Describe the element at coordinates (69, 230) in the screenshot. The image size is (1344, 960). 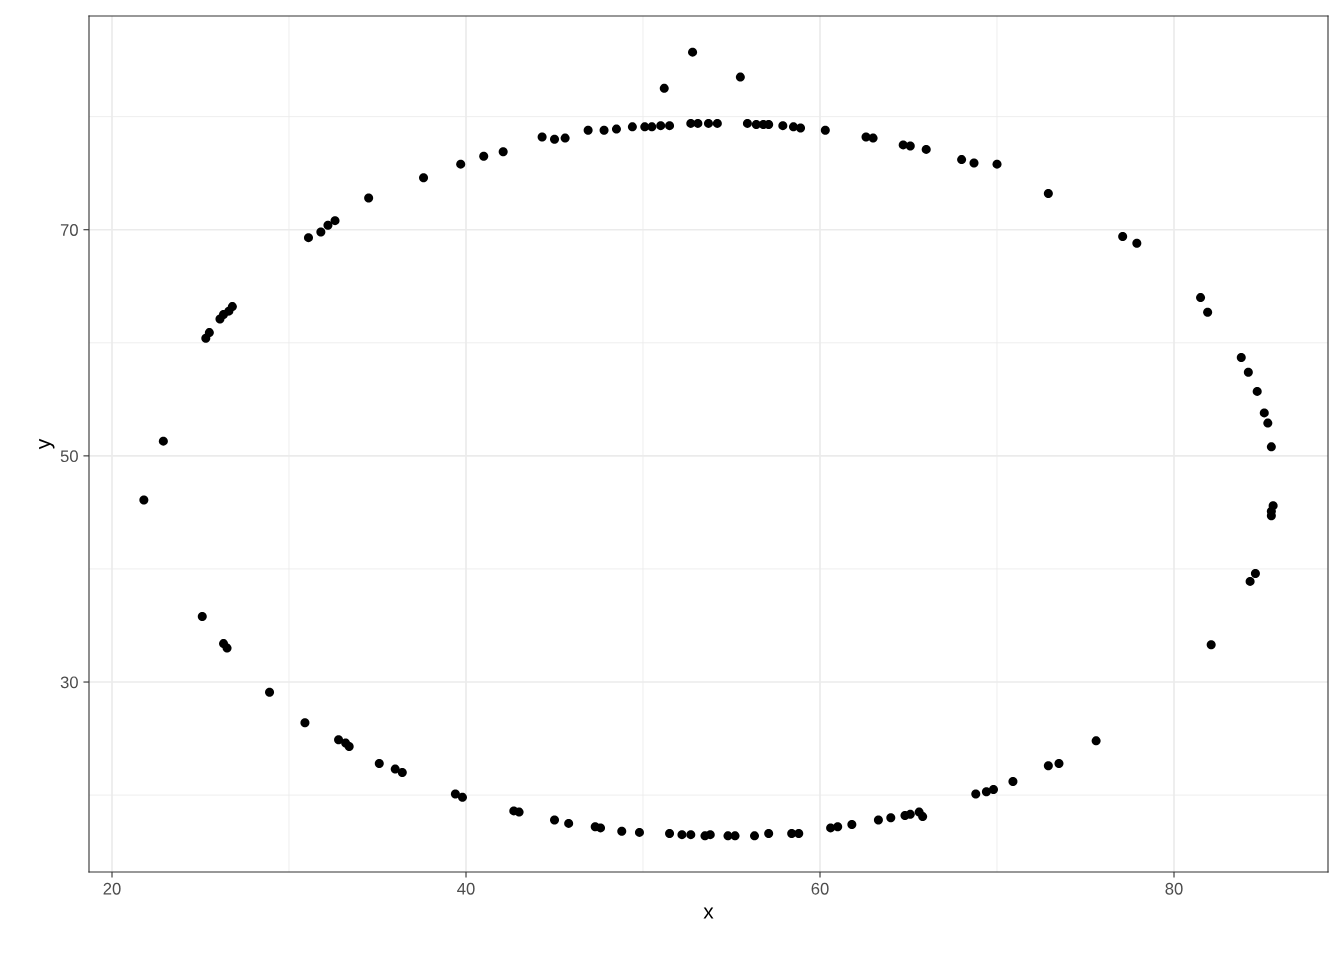
I see `y-tick-label: 70` at that location.